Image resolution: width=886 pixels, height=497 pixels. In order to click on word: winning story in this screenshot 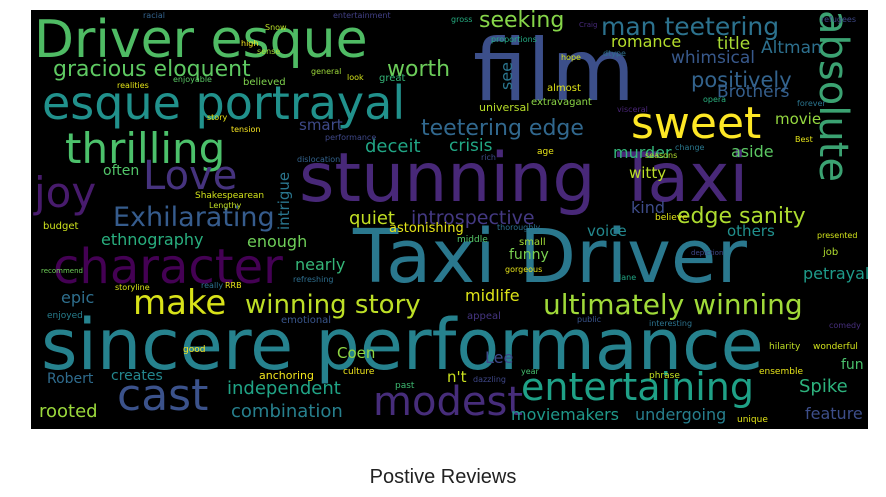, I will do `click(333, 305)`.